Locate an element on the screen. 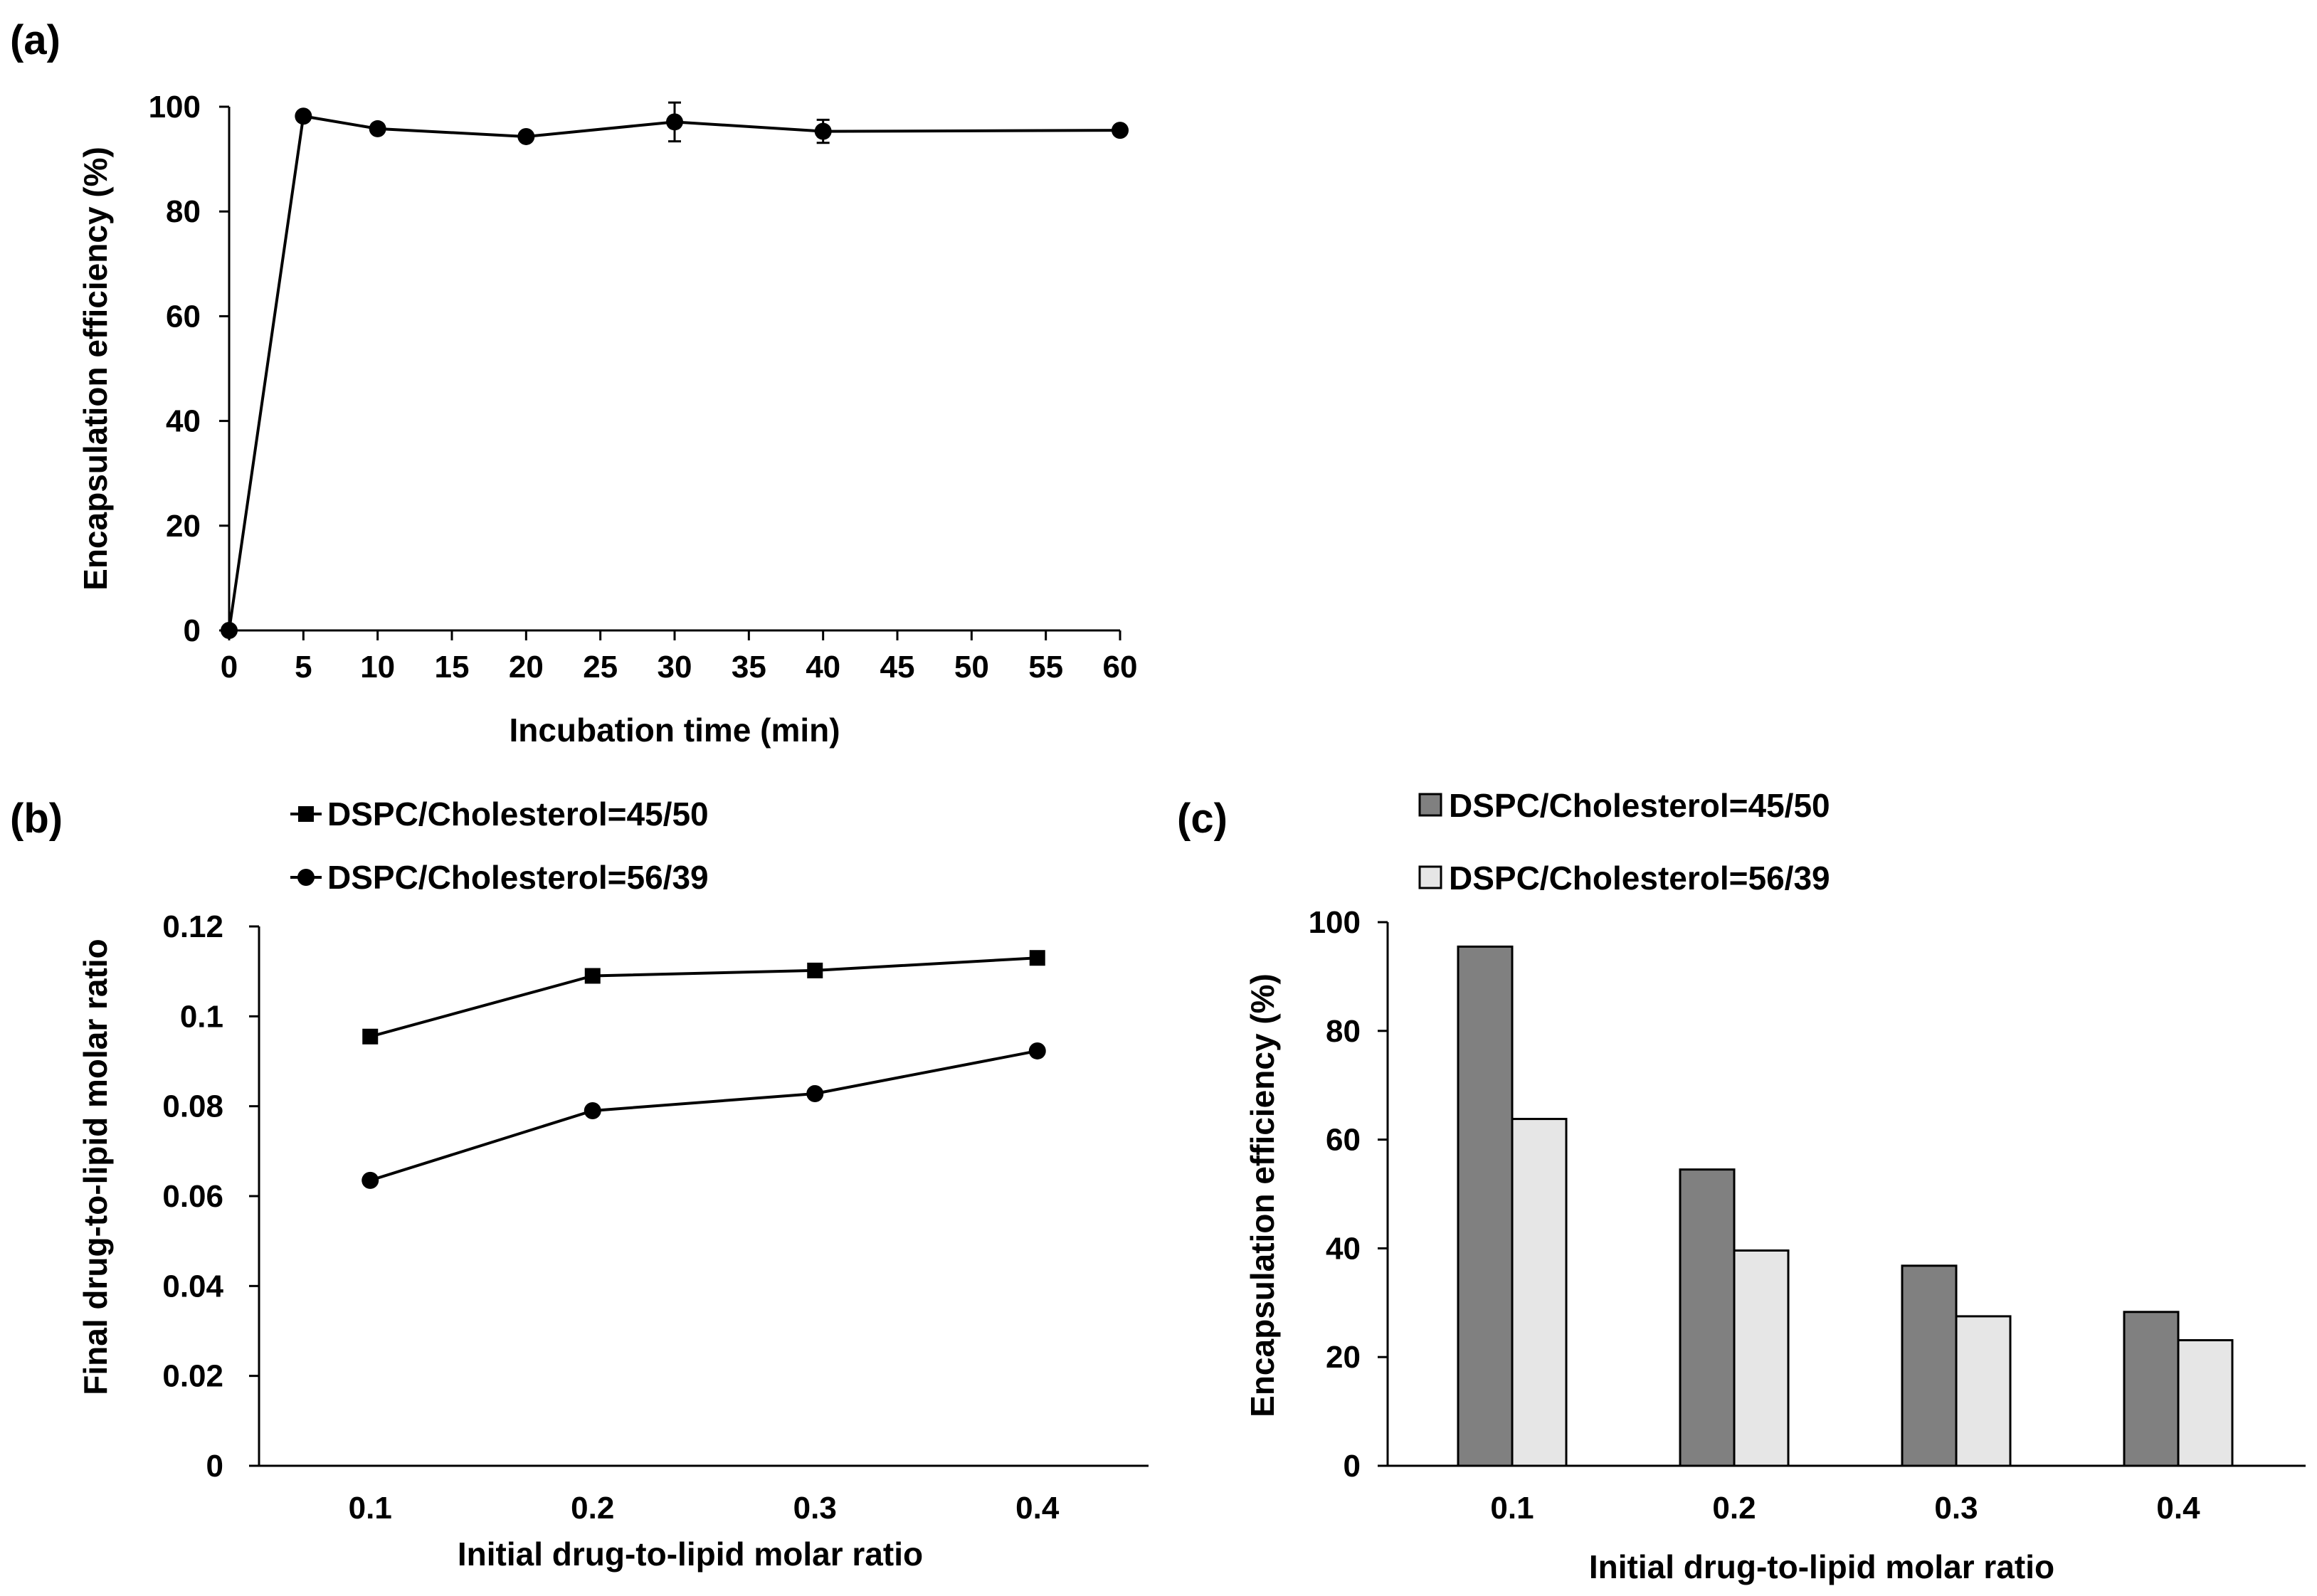 The image size is (2317, 1596). legend-dark-swatch is located at coordinates (1430, 805).